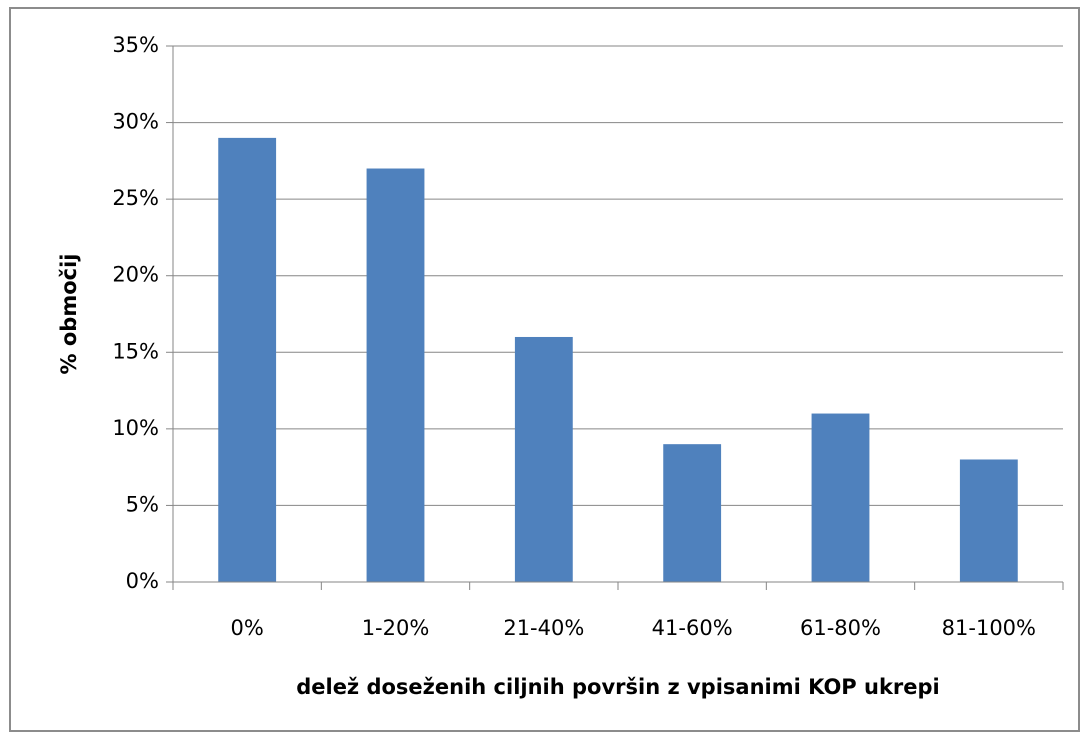 This screenshot has width=1080, height=732. I want to click on x-tick-label: 21-40%, so click(543, 628).